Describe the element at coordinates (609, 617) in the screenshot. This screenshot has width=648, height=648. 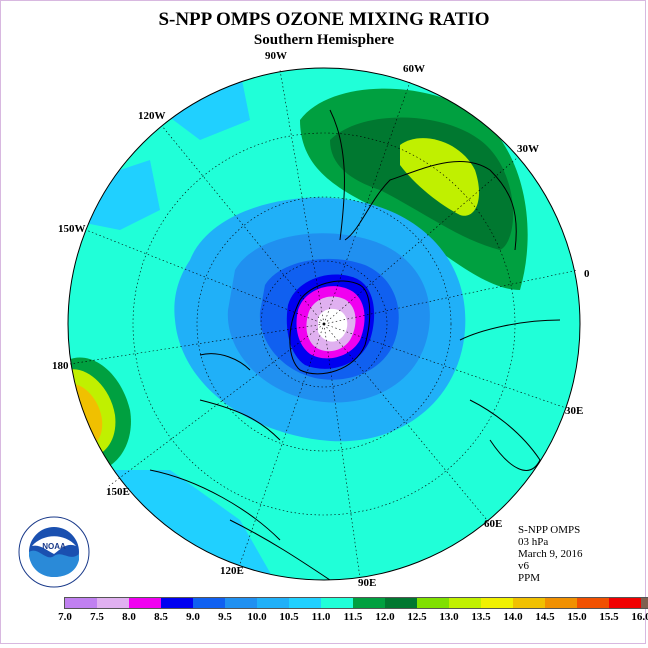
I see `colorbar-tick-label: 15.5` at that location.